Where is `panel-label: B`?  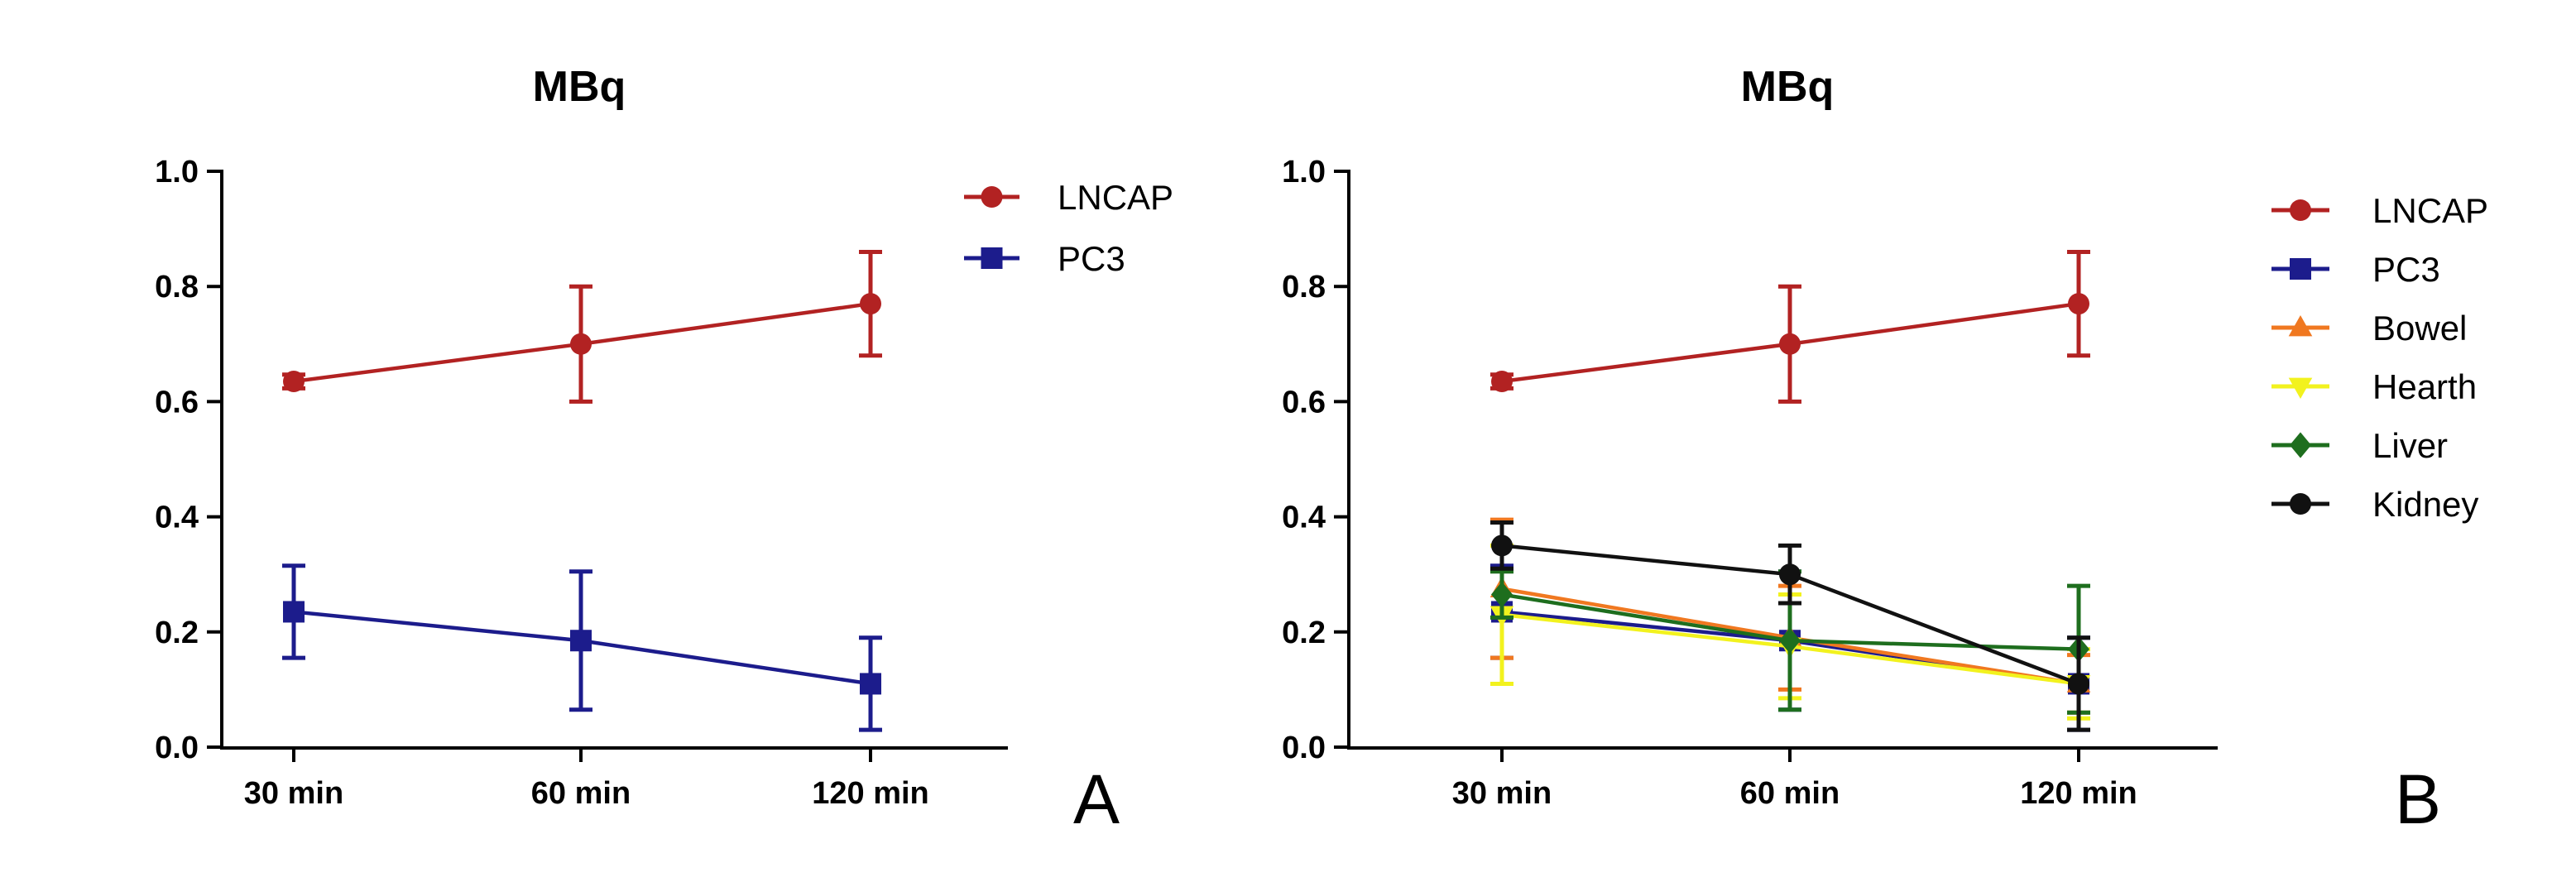 panel-label: B is located at coordinates (2418, 799).